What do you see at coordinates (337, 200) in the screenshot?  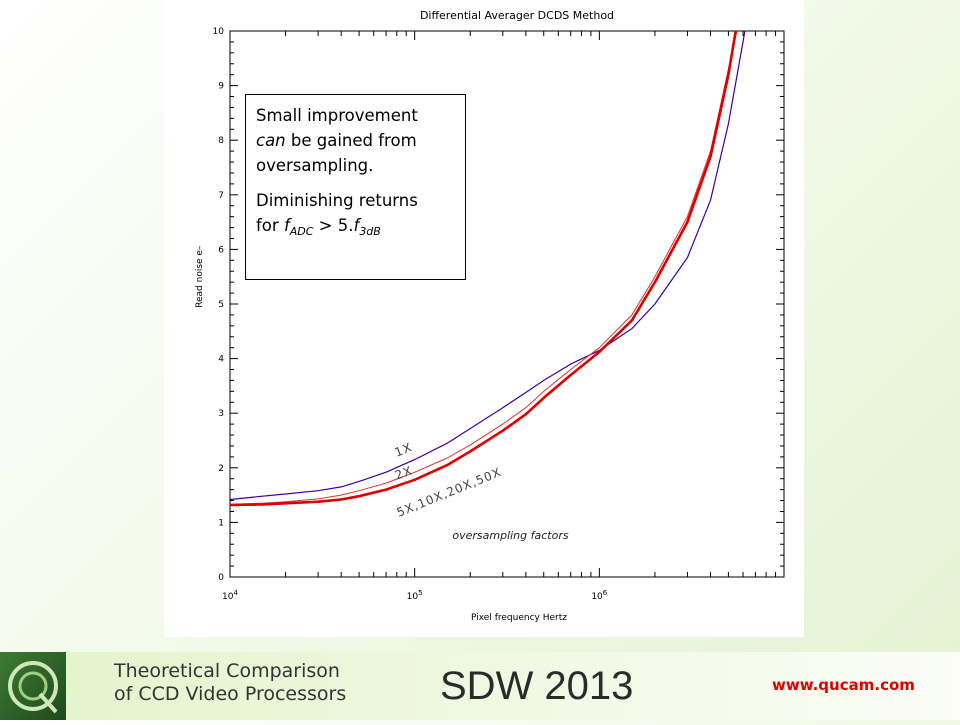 I see `callout-line-4: Diminishing returns` at bounding box center [337, 200].